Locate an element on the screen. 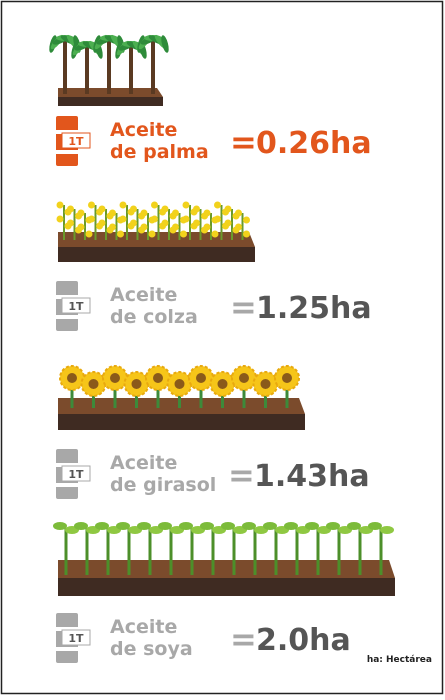 This screenshot has width=445, height=700. footnote: ha: Hectárea is located at coordinates (399, 660).